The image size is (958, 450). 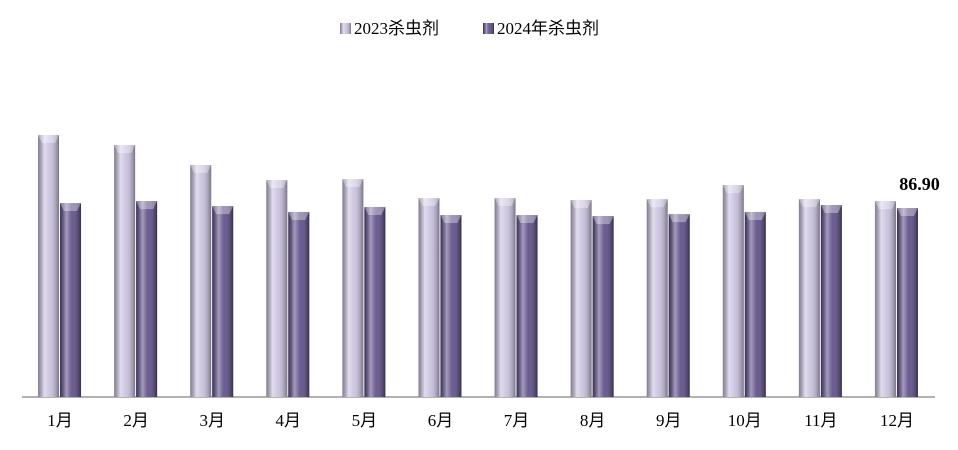 I want to click on x-tick-label: 1月, so click(x=60, y=420).